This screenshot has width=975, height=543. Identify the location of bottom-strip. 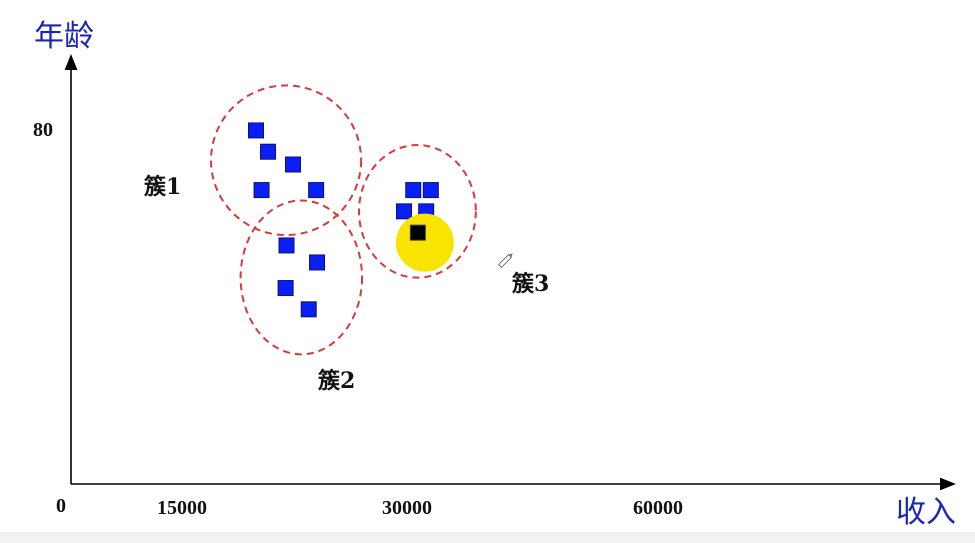
(487, 537).